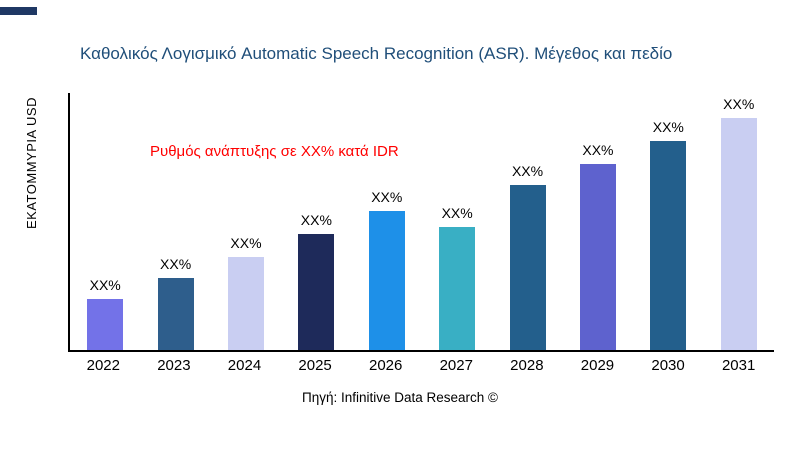 This screenshot has height=450, width=800. What do you see at coordinates (174, 365) in the screenshot?
I see `x-tick-2023: 2023` at bounding box center [174, 365].